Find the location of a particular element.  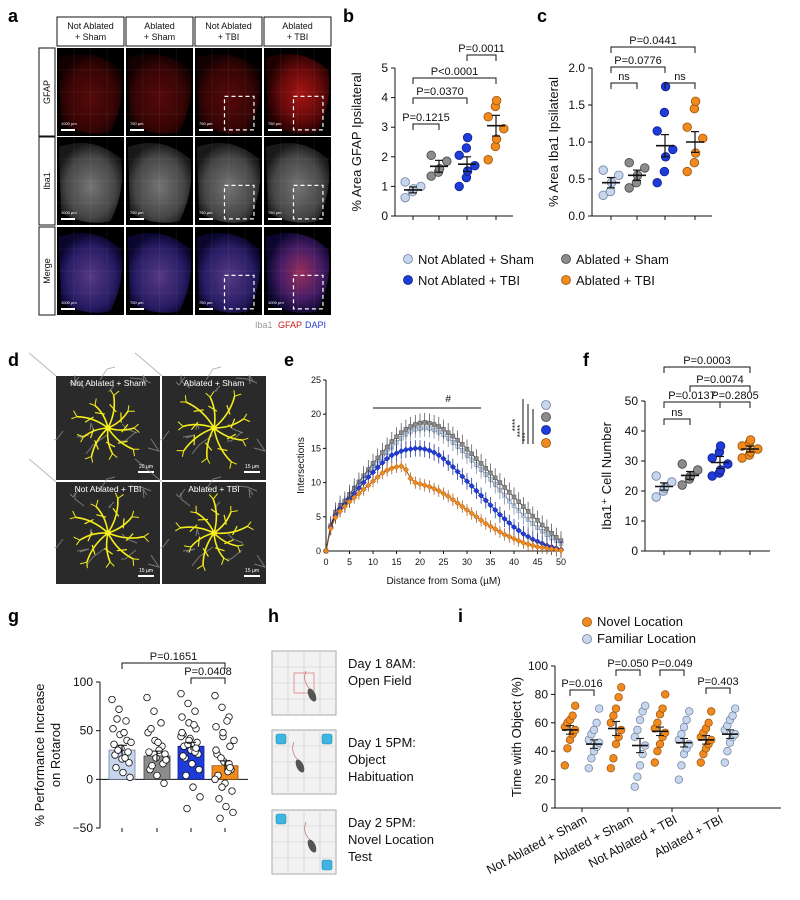

y-tick-label: 20 is located at coordinates (542, 780).